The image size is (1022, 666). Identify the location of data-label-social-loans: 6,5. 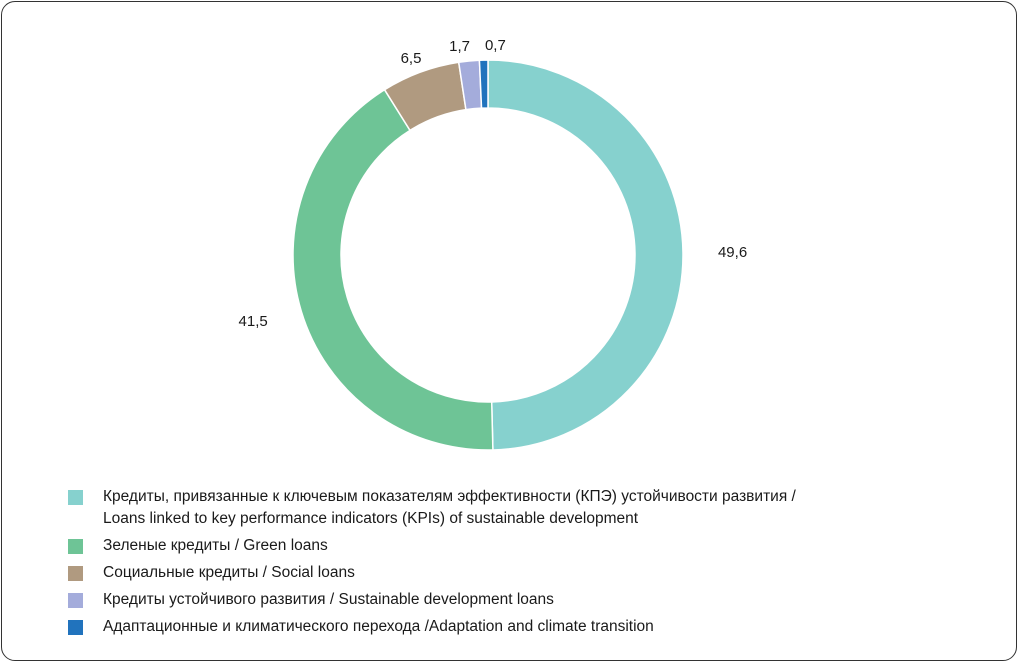
(411, 58).